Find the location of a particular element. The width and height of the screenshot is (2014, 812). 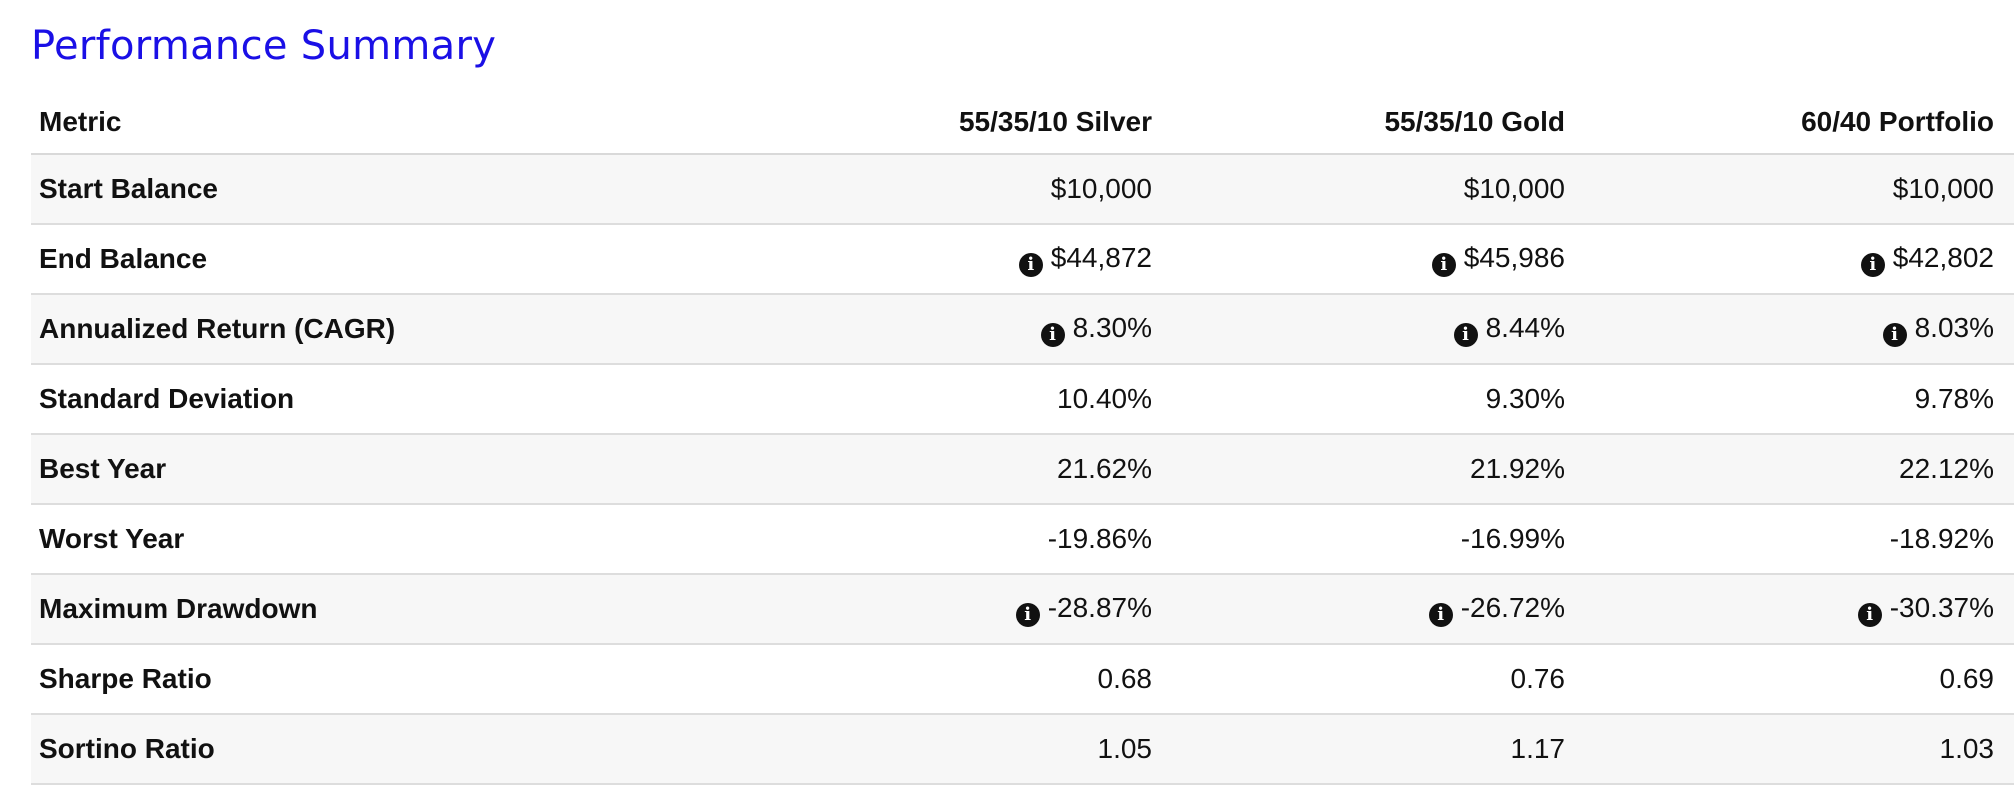

table-row: Best Year 21.62% 21.92% 22.12% is located at coordinates (1022, 469).